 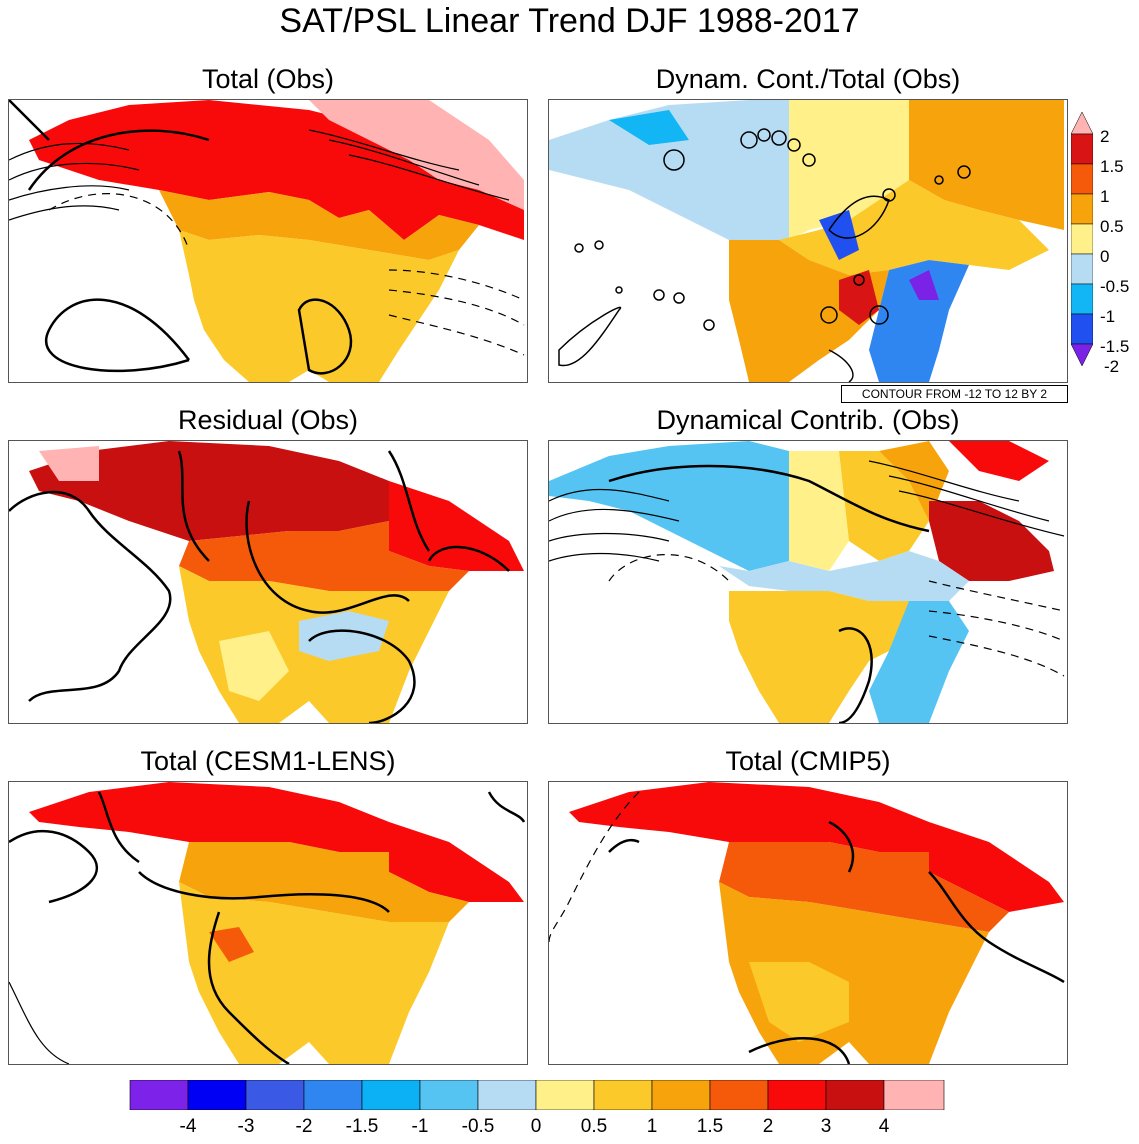 What do you see at coordinates (1105, 196) in the screenshot?
I see `ratio-label-1: 1` at bounding box center [1105, 196].